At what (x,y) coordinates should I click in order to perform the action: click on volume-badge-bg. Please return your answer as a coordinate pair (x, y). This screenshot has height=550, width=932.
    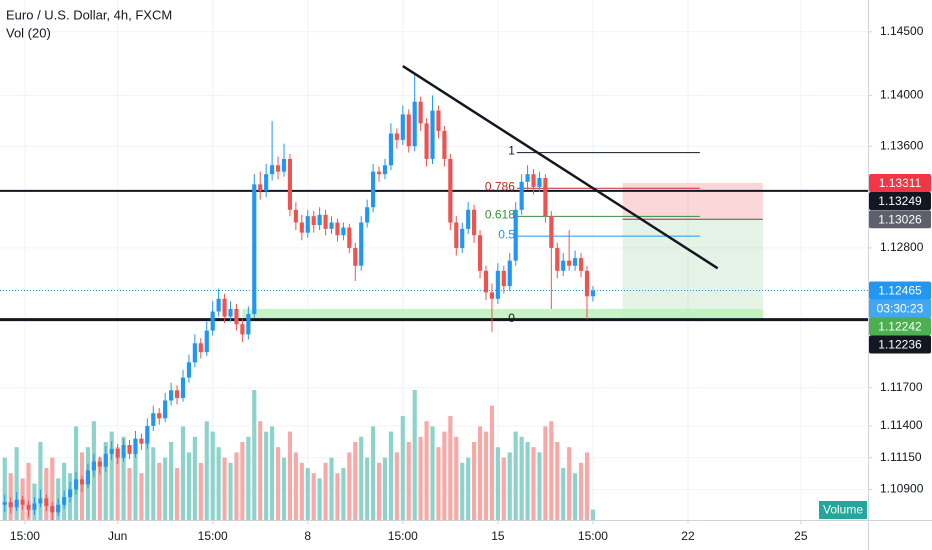
    Looking at the image, I should click on (843, 510).